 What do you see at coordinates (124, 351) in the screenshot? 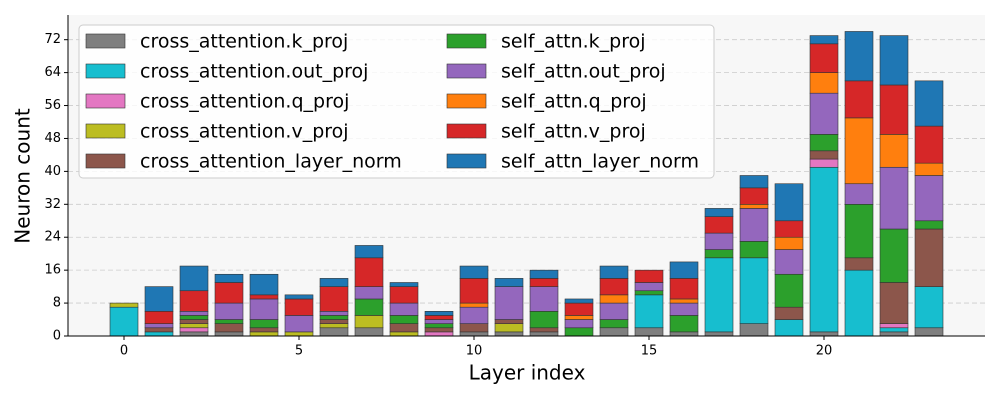
I see `x-tick-label: 0` at bounding box center [124, 351].